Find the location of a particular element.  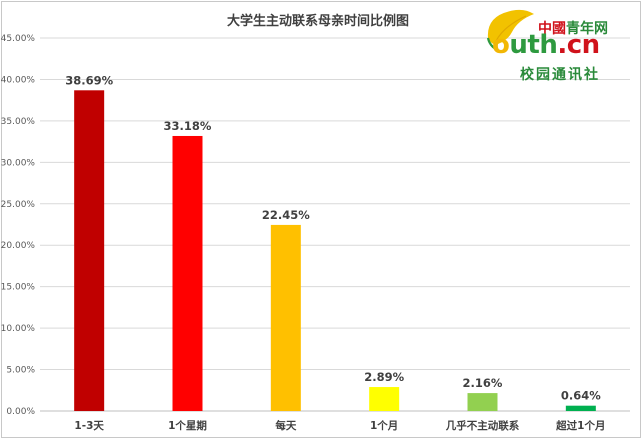

x-tick-label: 1个星期 is located at coordinates (187, 425).